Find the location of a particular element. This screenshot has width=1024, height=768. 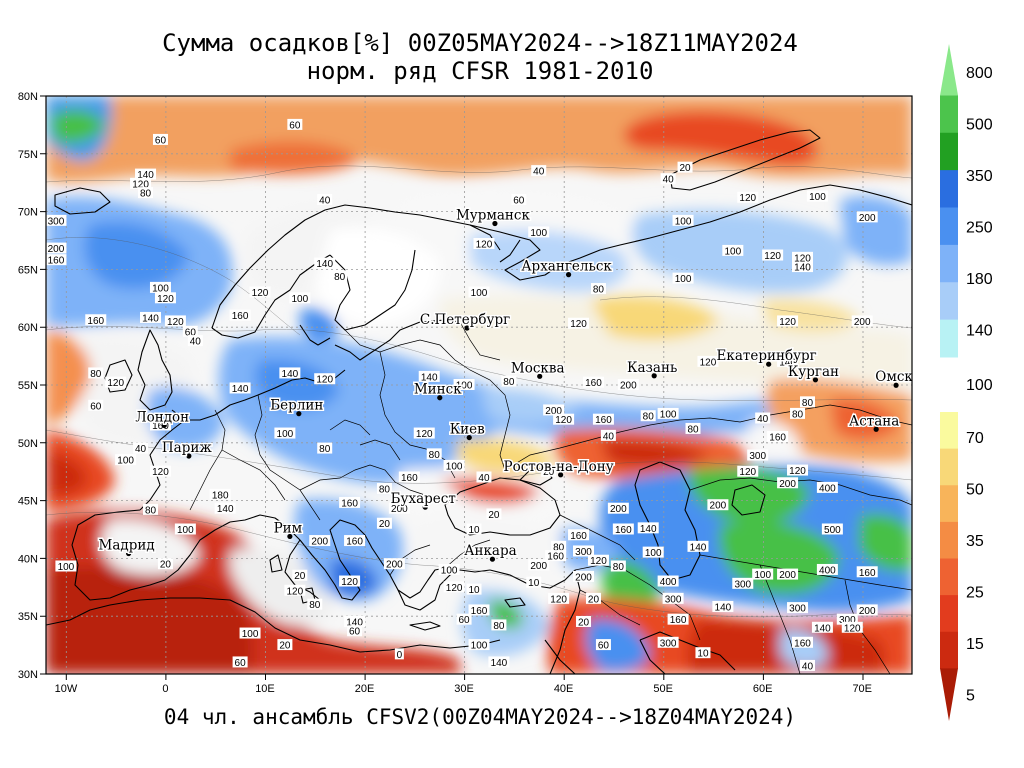

colorbar-level-label: 5 is located at coordinates (970, 696).